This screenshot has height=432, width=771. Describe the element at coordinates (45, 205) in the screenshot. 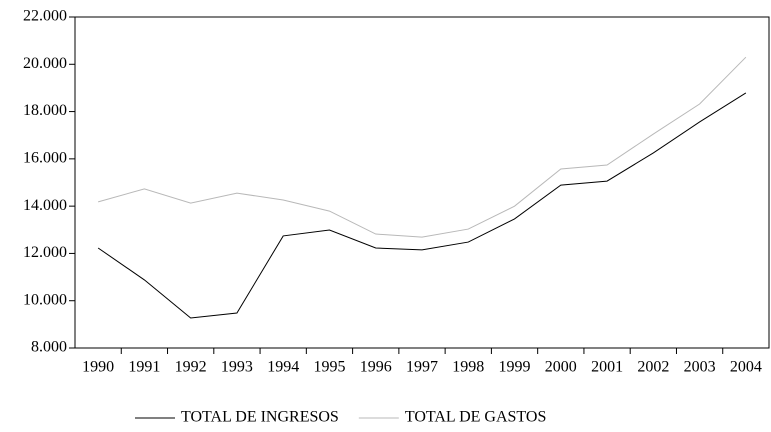

I see `y-tick-label: 14.000` at that location.